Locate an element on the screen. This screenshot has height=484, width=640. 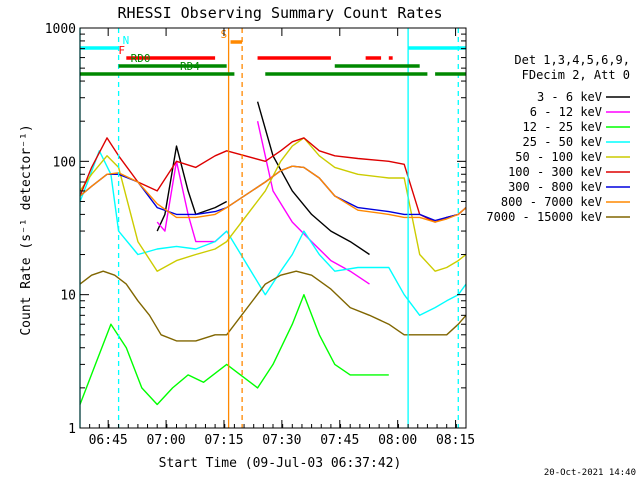
legend-label-3: 25 - 50 keV is located at coordinates (562, 142).